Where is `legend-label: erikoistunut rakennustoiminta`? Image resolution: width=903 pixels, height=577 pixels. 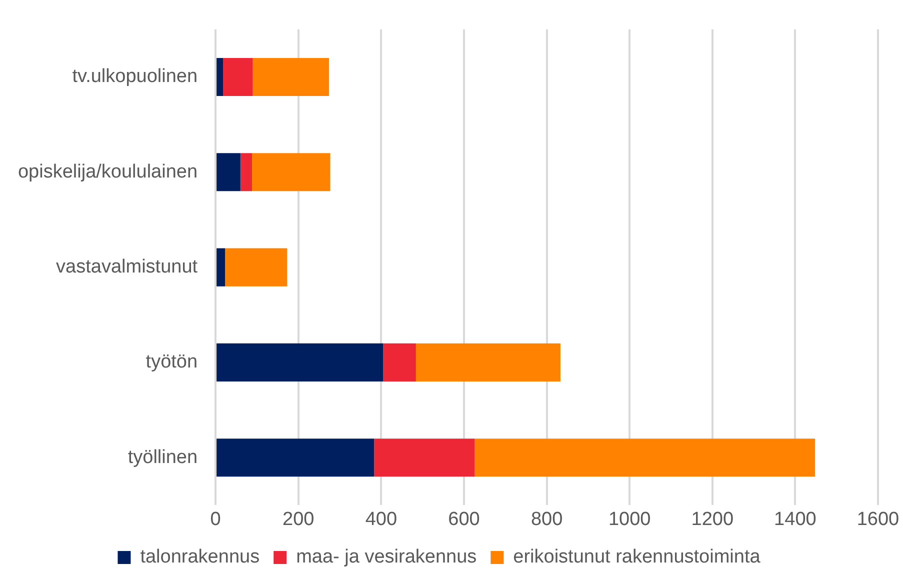 legend-label: erikoistunut rakennustoiminta is located at coordinates (637, 557).